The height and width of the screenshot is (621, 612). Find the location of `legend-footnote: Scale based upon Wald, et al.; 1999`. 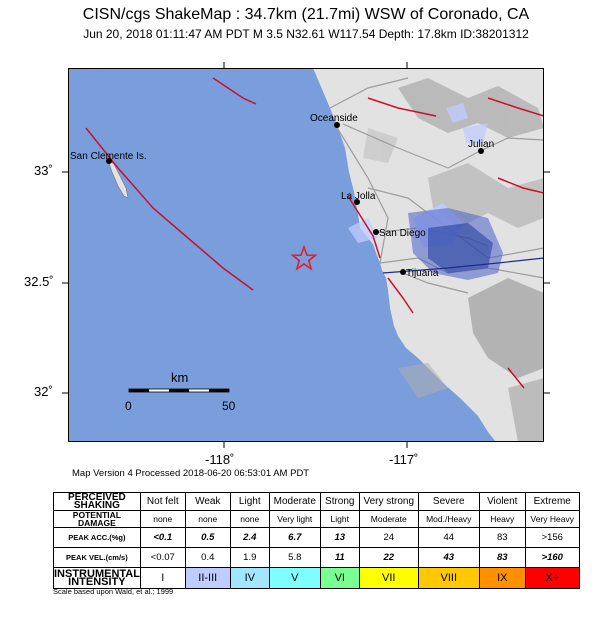

legend-footnote: Scale based upon Wald, et al.; 1999 is located at coordinates (113, 591).